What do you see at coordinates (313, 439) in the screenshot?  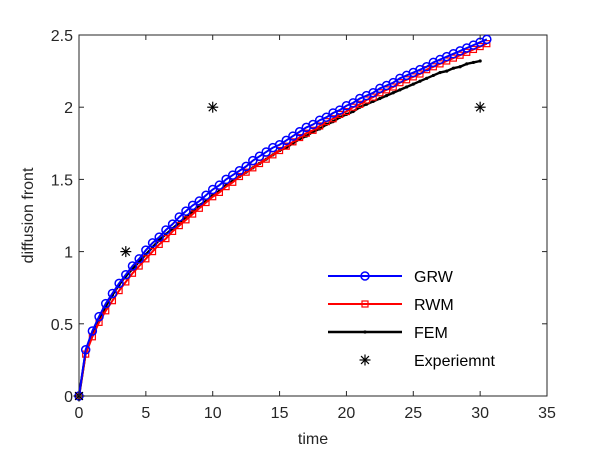 I see `x-axis-label: time` at bounding box center [313, 439].